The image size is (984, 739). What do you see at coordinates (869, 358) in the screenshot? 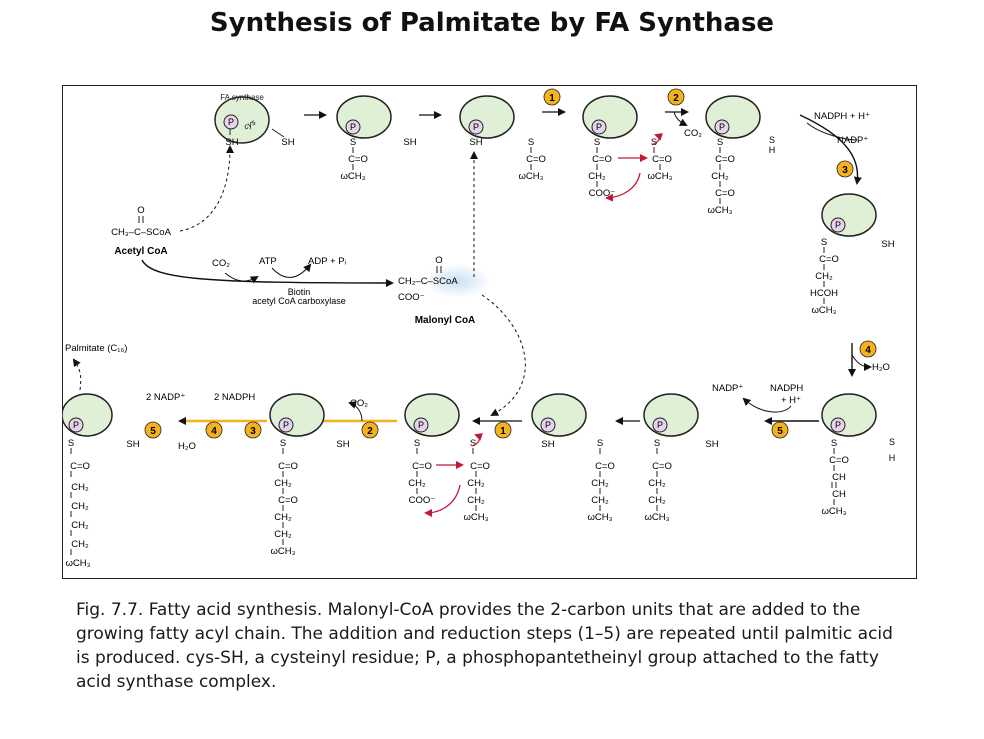
I see `dehydration-step: 4 H₂O` at bounding box center [869, 358].